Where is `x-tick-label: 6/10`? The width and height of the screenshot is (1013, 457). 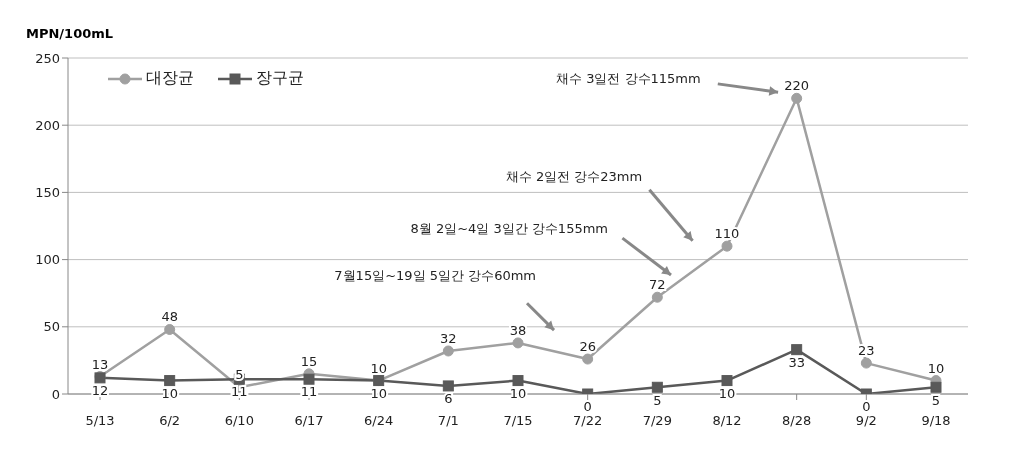 x-tick-label: 6/10 is located at coordinates (239, 421).